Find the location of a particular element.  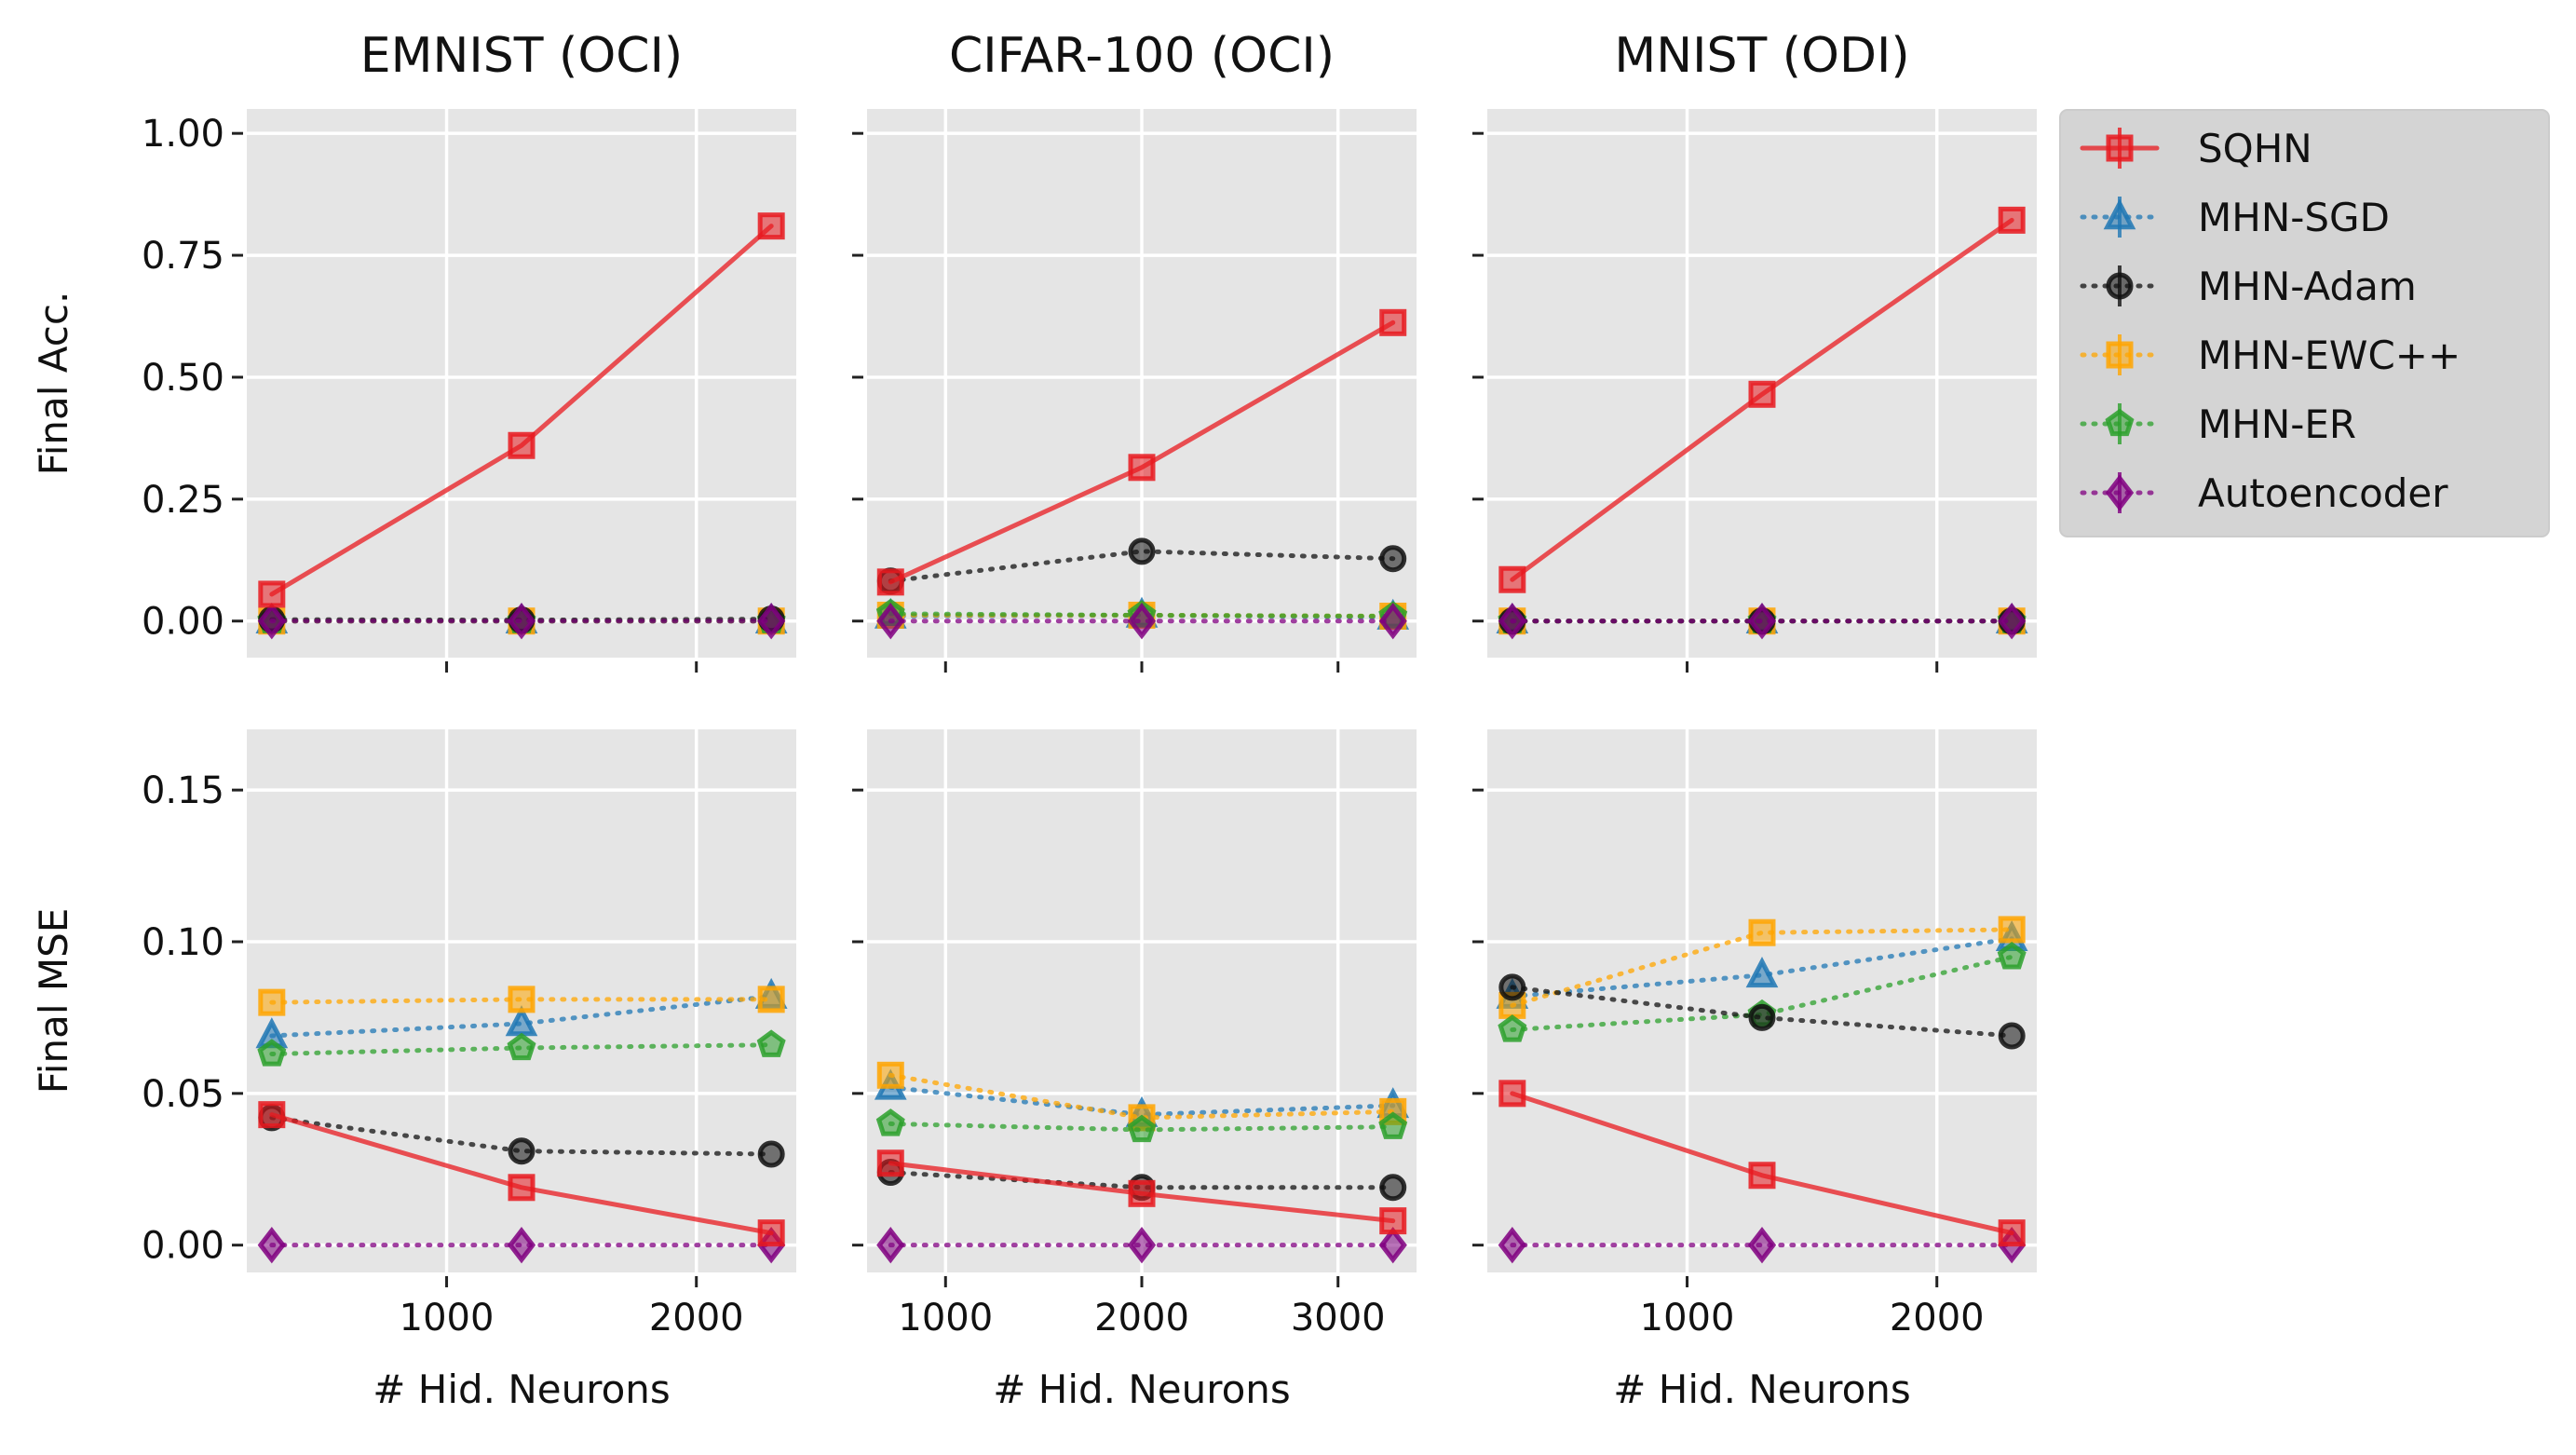

panel-title: EMNIST (OCI) is located at coordinates (521, 56).